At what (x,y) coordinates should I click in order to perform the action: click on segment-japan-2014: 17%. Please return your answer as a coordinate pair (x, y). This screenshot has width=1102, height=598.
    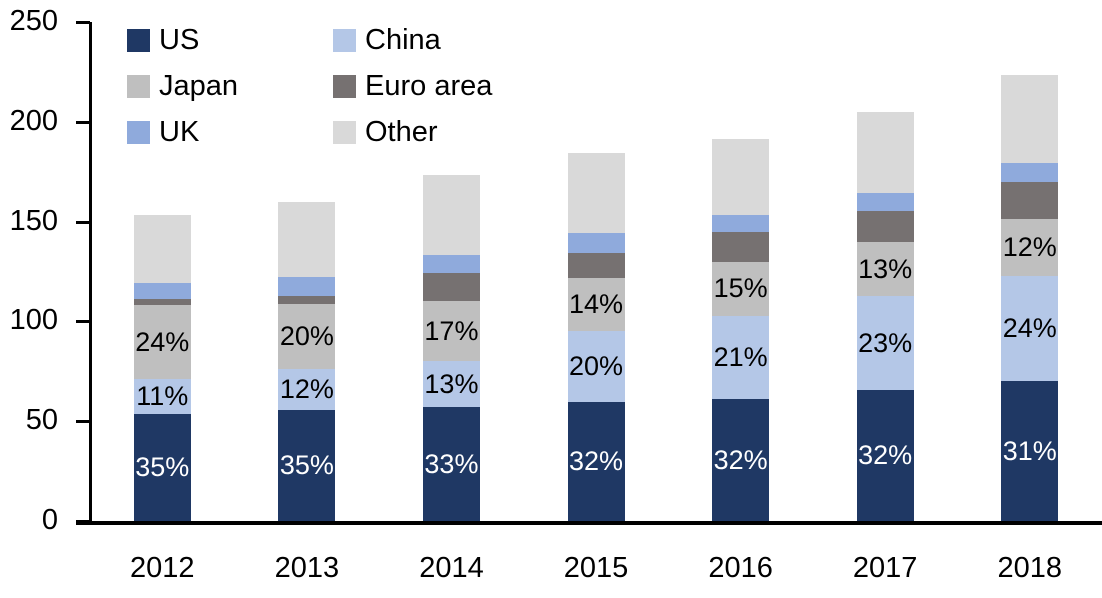
    Looking at the image, I should click on (451, 331).